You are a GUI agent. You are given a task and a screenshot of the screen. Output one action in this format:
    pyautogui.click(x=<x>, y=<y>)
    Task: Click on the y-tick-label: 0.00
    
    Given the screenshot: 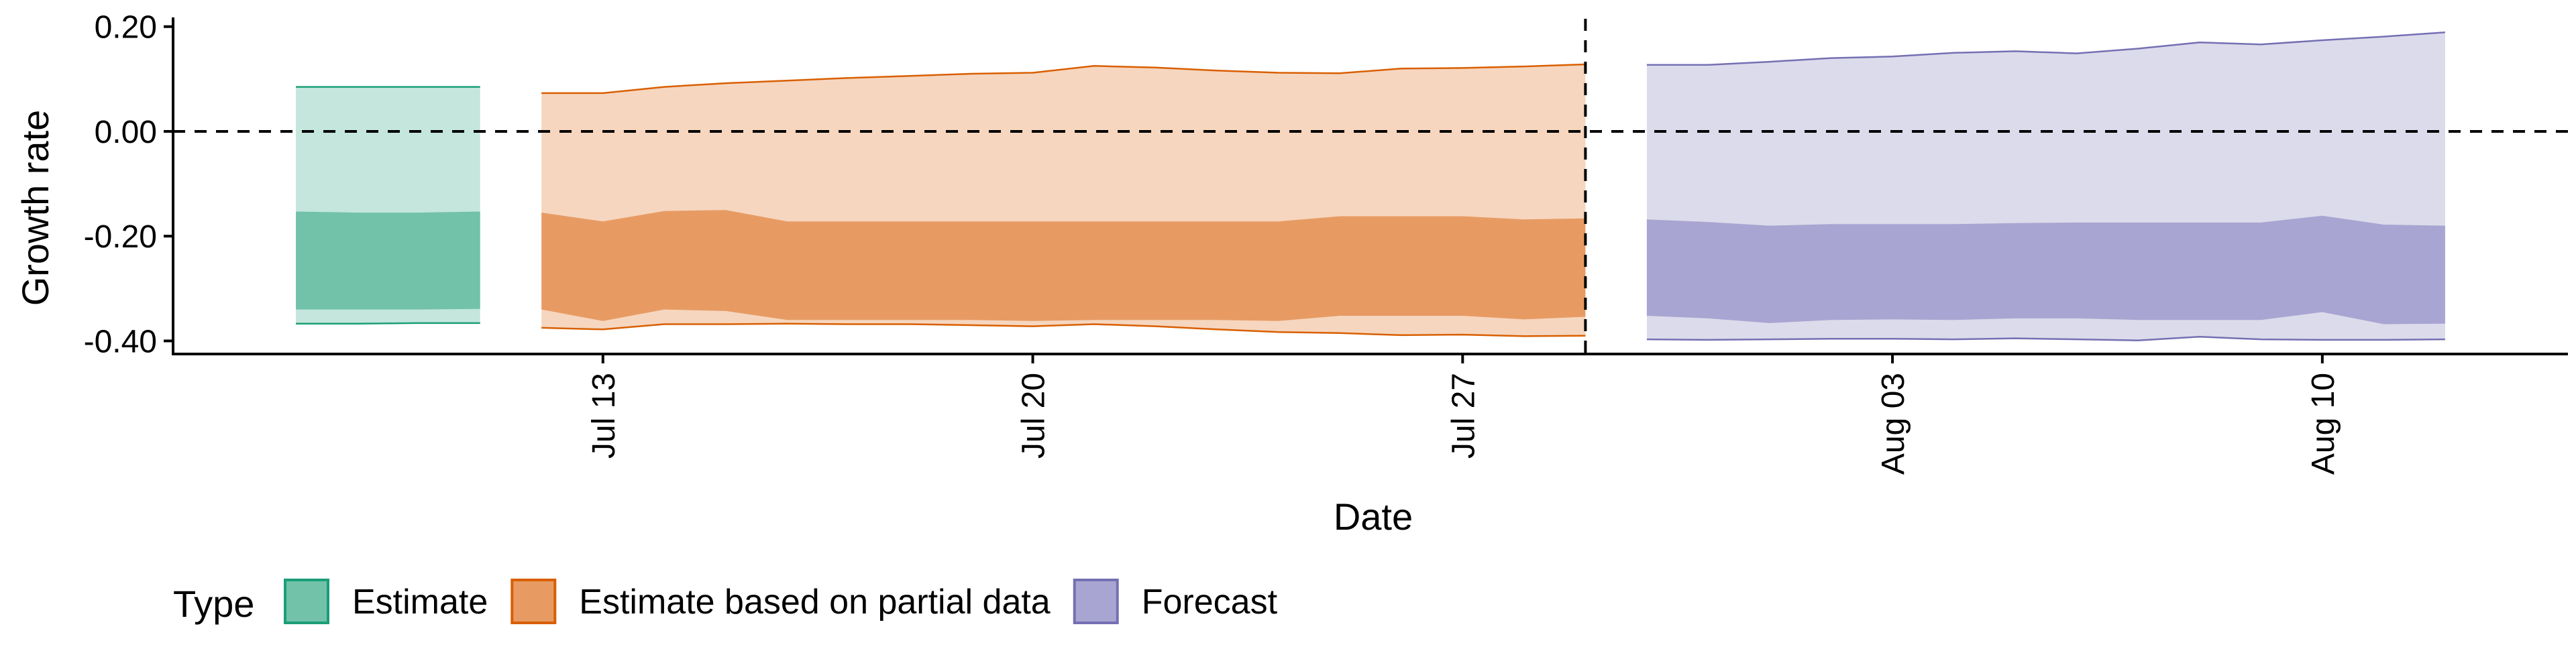 What is the action you would take?
    pyautogui.click(x=126, y=132)
    